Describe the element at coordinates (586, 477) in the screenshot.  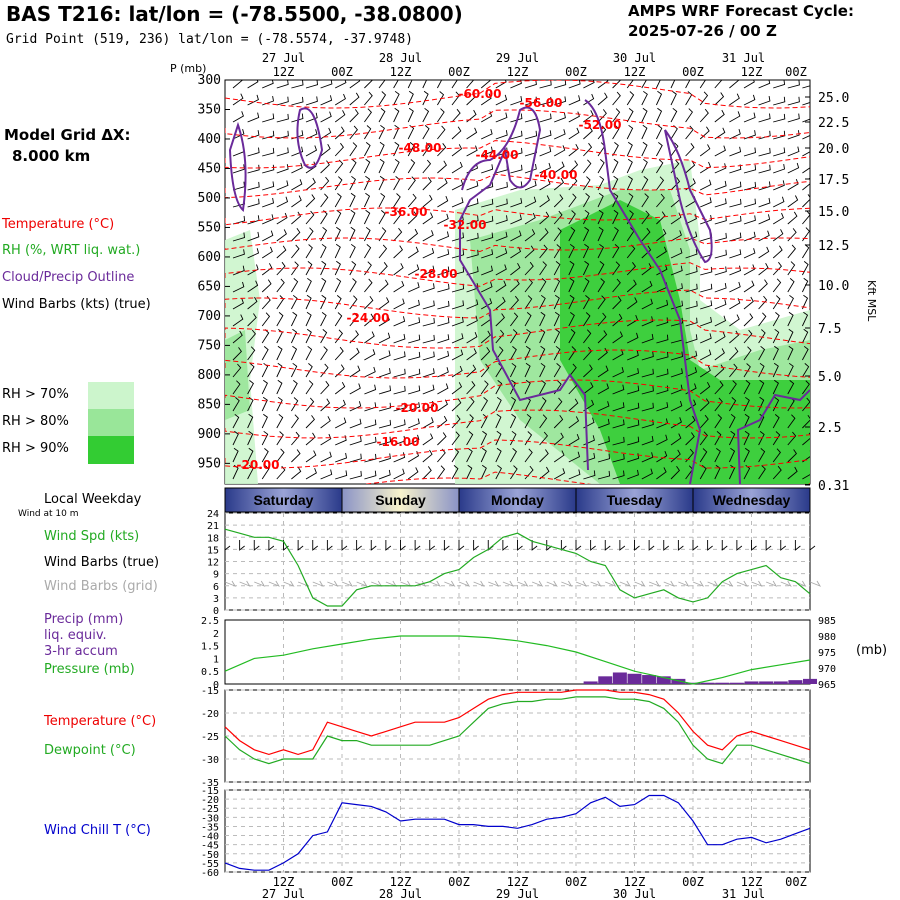
I see `temperature-contour` at that location.